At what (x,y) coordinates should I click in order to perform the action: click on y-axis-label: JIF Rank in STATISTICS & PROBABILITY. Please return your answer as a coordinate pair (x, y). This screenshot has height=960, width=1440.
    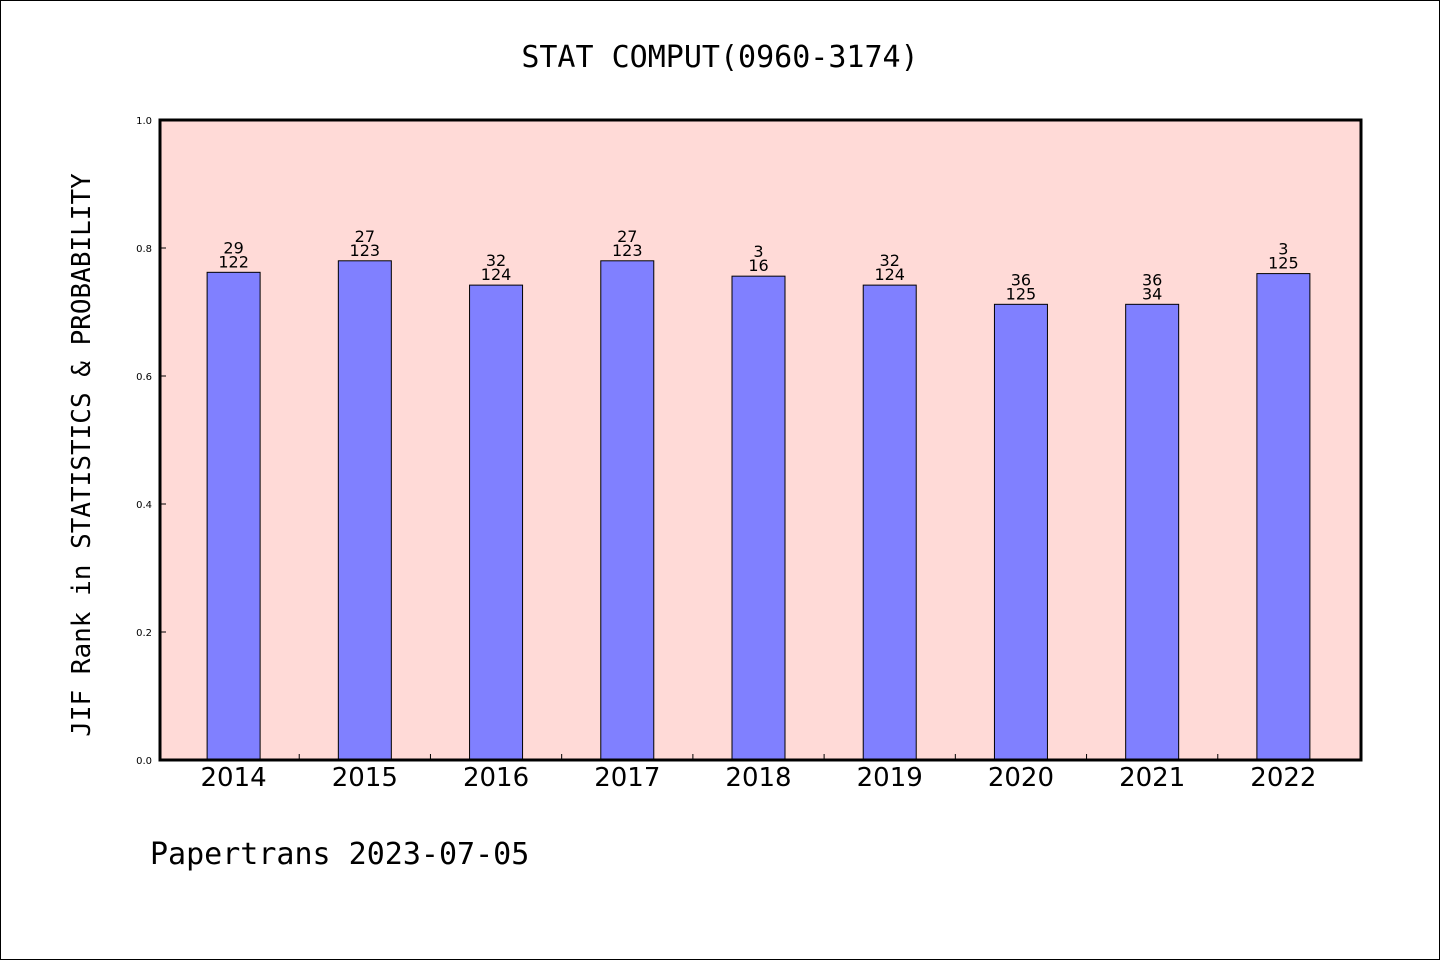
    Looking at the image, I should click on (82, 455).